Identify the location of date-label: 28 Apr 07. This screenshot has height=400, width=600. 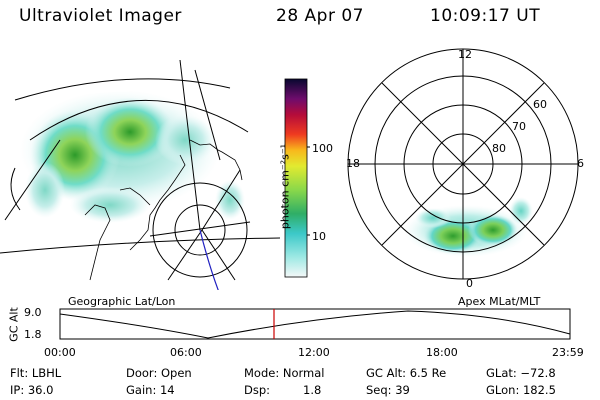
(320, 16).